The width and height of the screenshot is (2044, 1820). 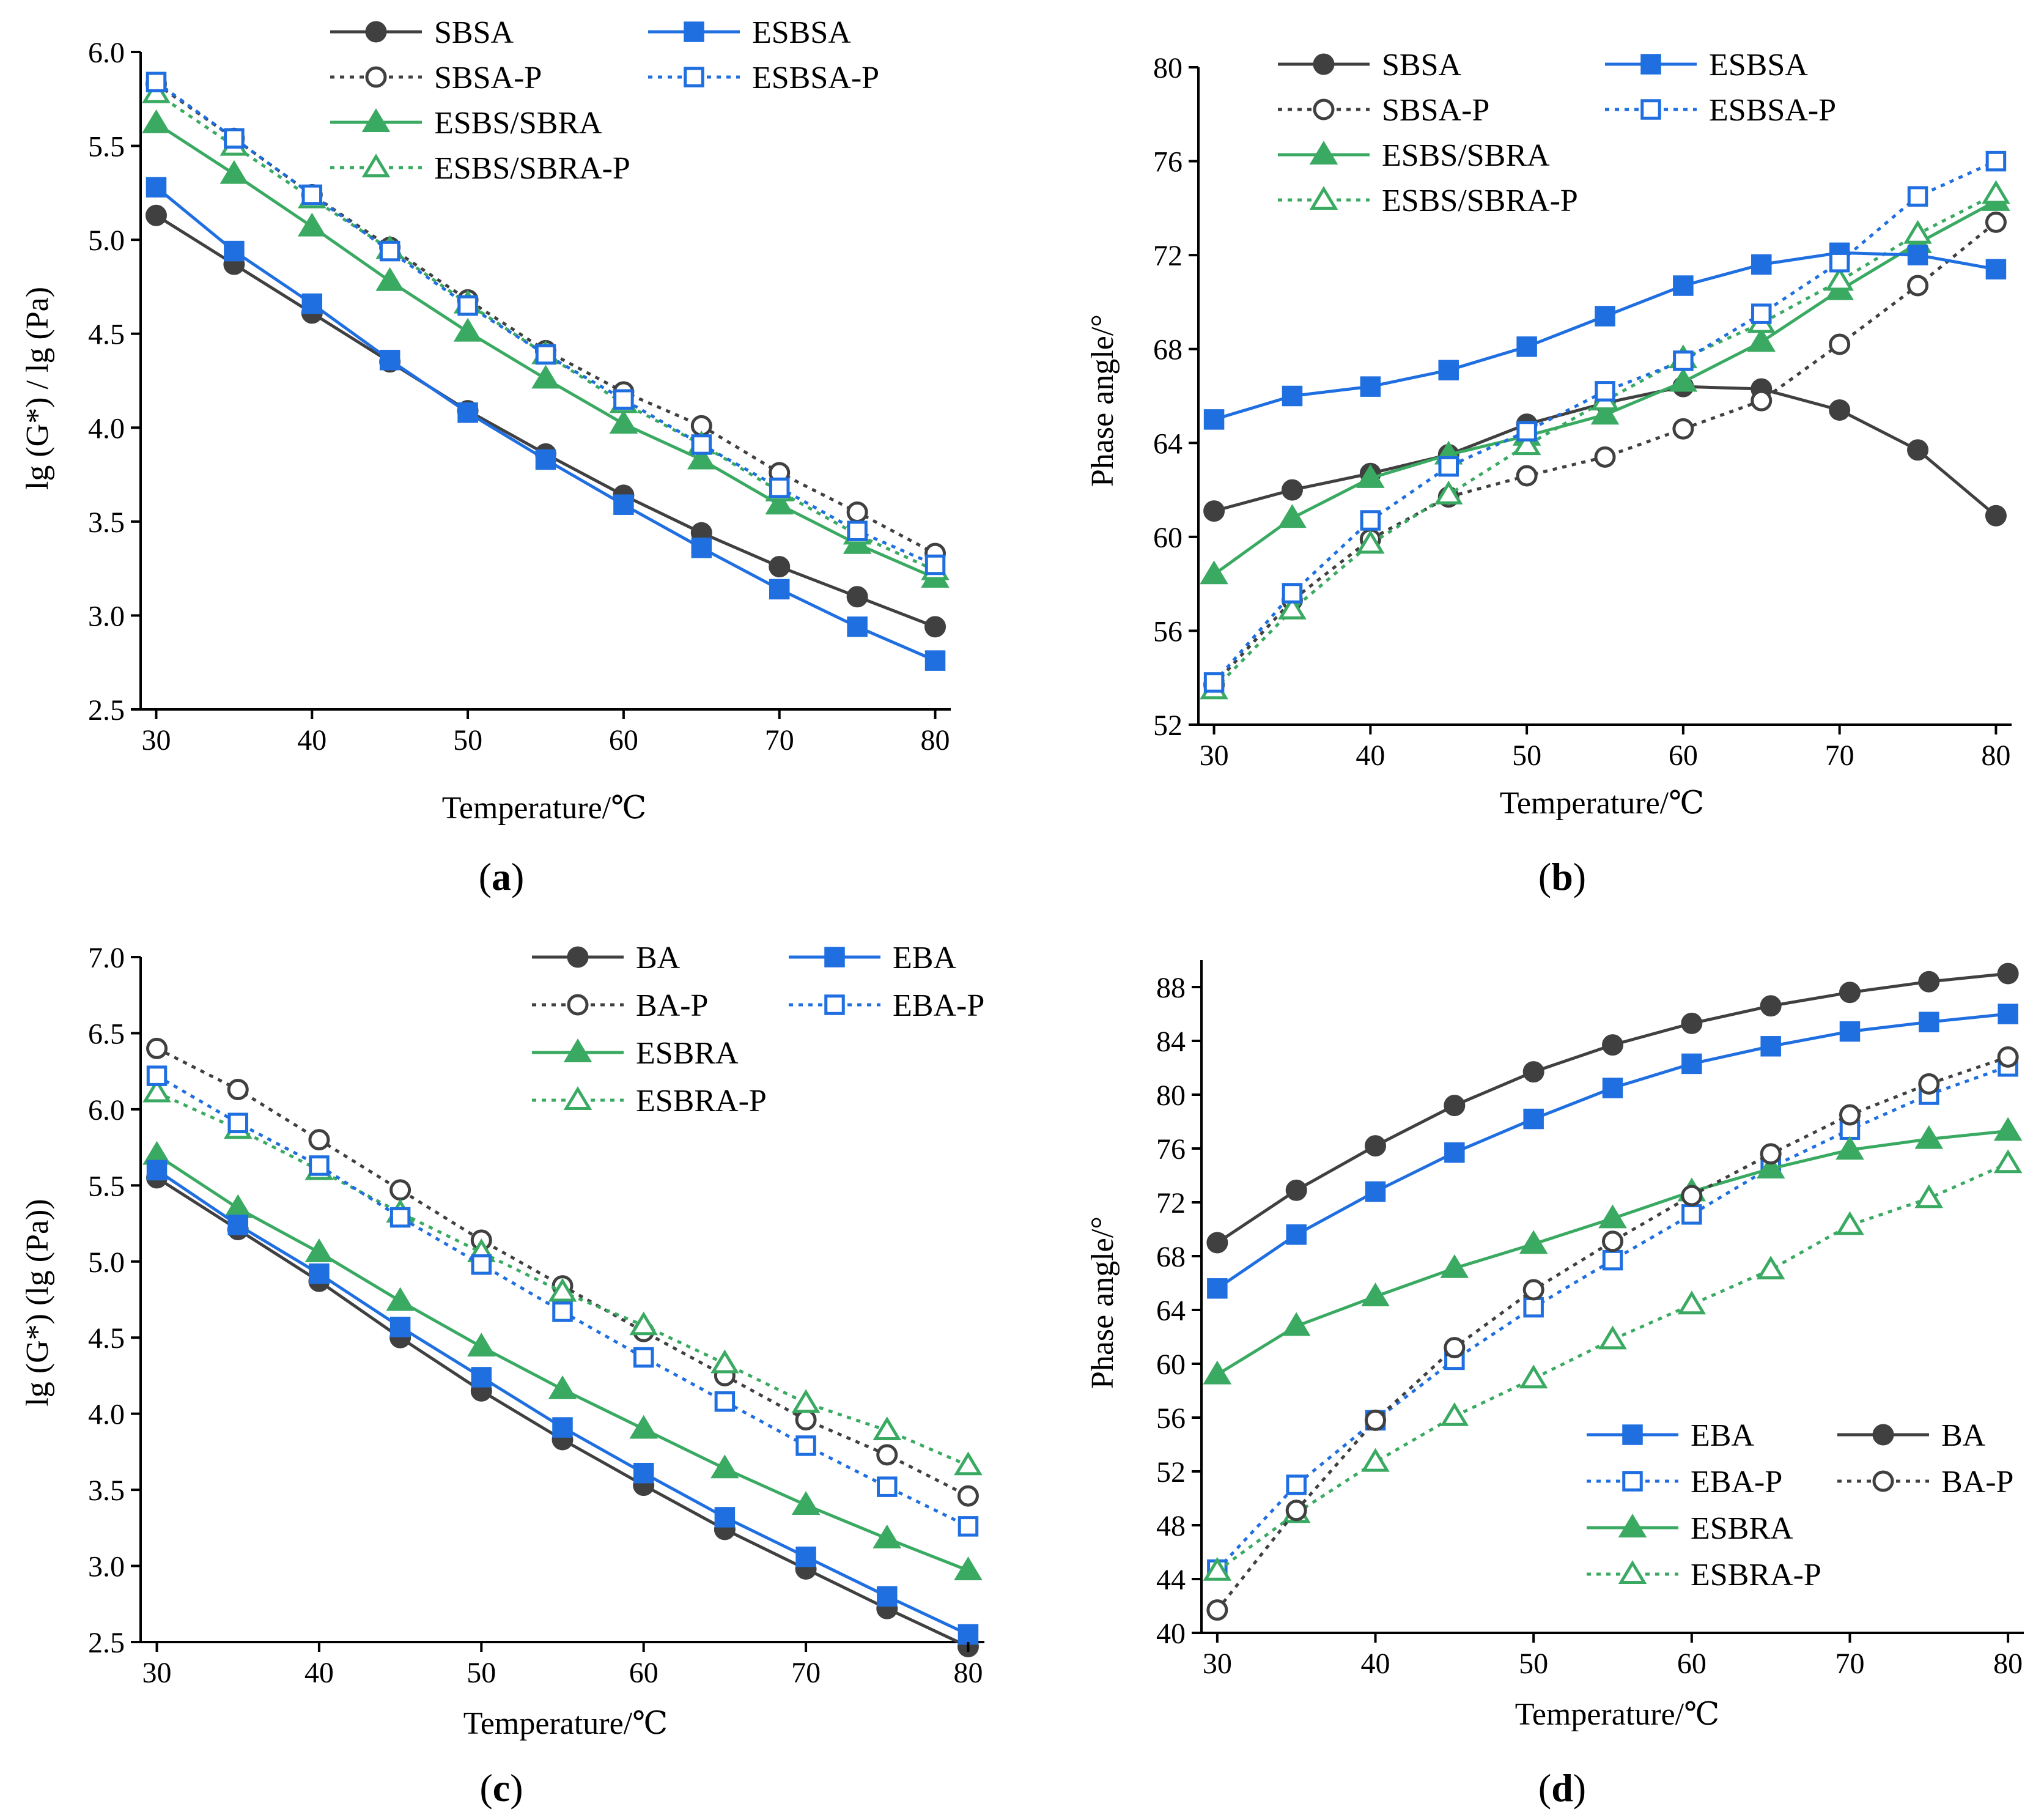 I want to click on y-tick-label: 5.0, so click(x=106, y=240).